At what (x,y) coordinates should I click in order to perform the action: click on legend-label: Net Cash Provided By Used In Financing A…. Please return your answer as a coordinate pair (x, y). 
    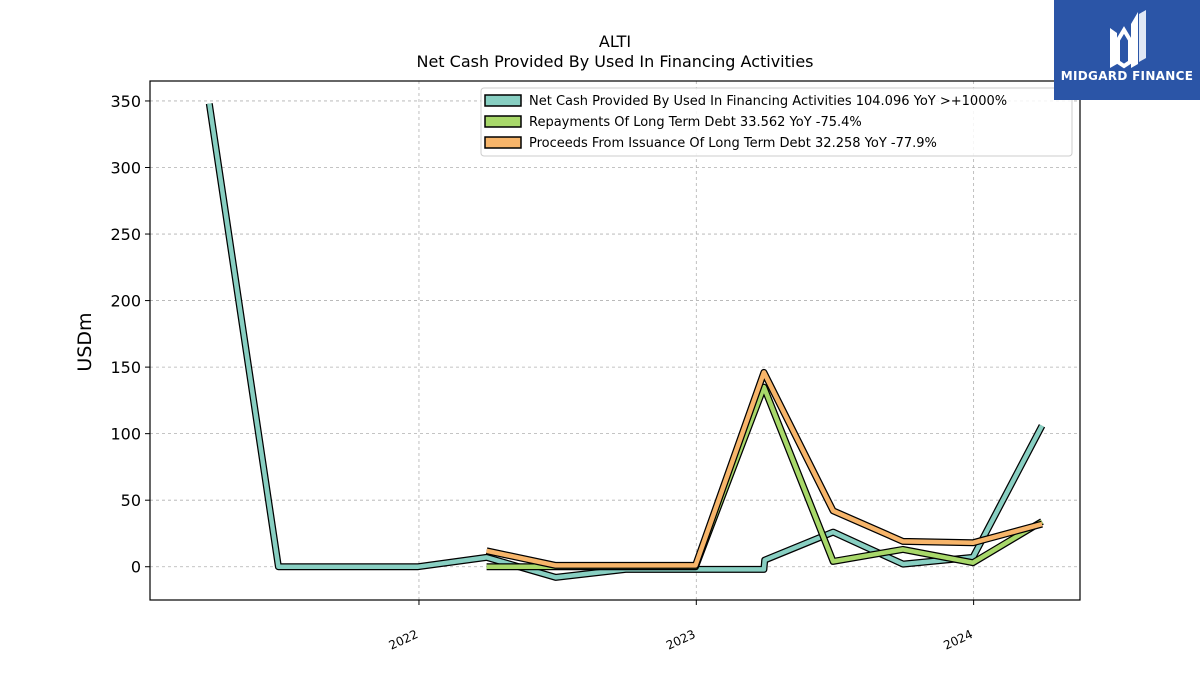
    Looking at the image, I should click on (768, 101).